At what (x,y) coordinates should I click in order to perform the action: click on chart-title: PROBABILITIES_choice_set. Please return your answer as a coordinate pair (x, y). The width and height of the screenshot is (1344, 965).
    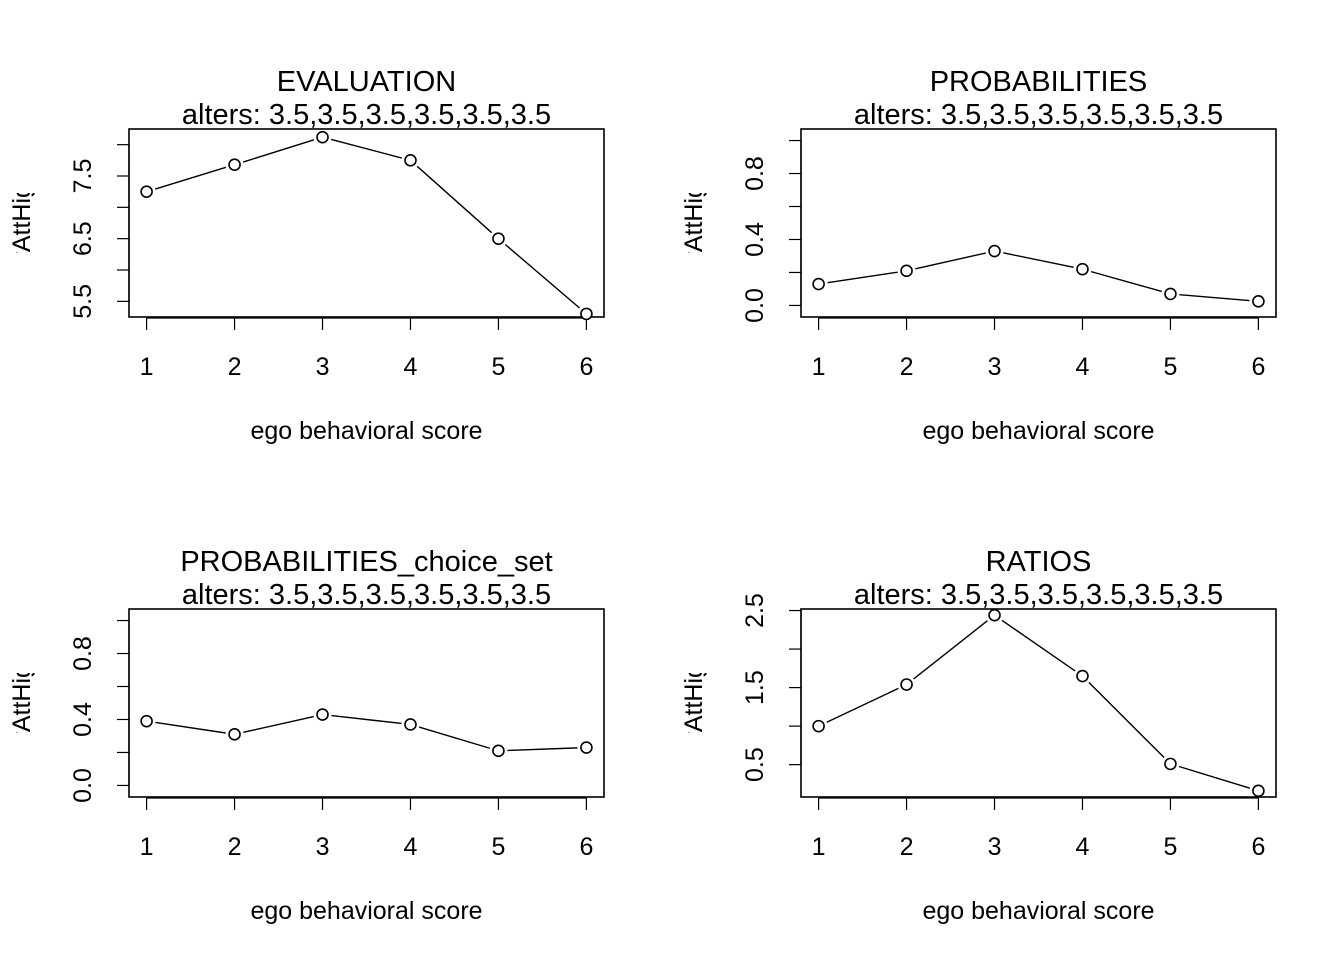
    Looking at the image, I should click on (366, 562).